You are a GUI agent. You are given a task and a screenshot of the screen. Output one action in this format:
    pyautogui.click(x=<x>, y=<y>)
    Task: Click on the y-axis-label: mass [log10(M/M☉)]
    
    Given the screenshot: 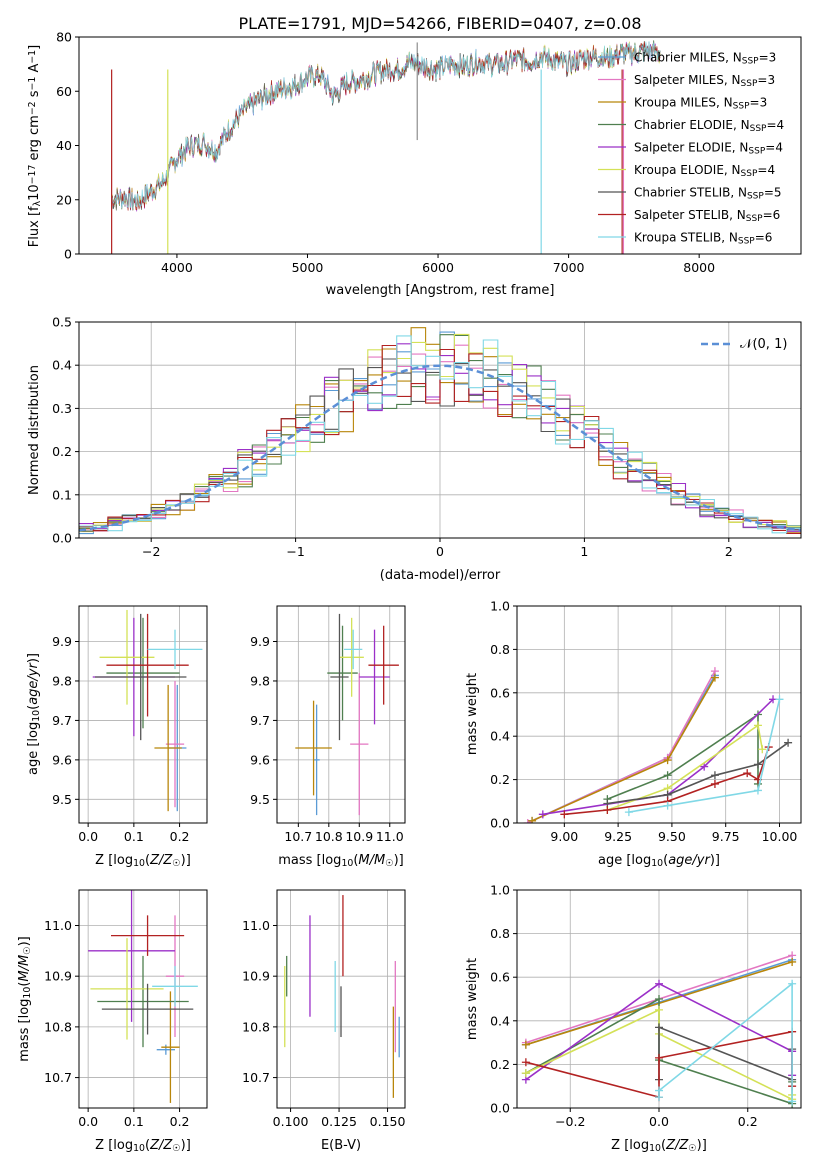 What is the action you would take?
    pyautogui.click(x=25, y=999)
    